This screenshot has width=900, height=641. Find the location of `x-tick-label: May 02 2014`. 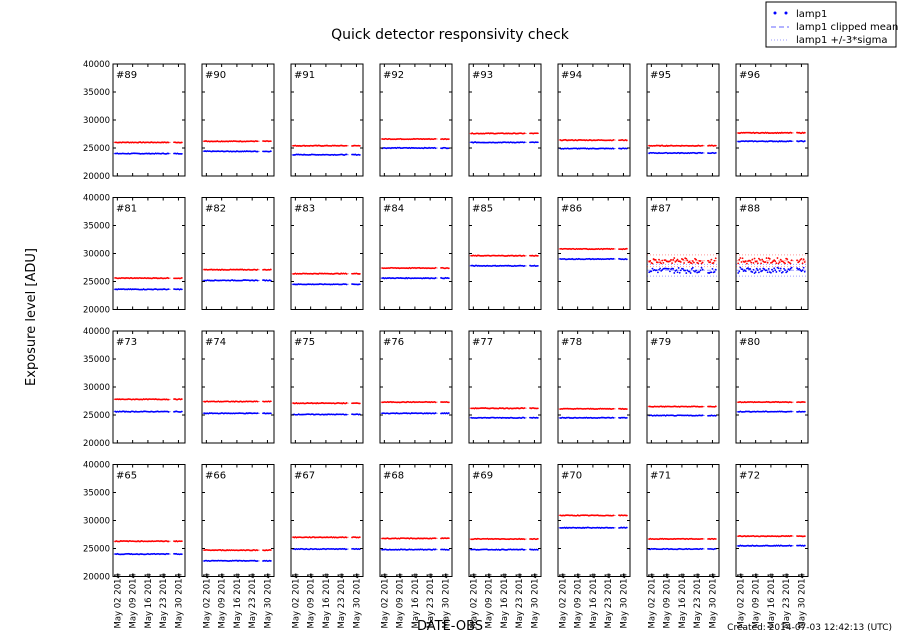

x-tick-label: May 02 2014 is located at coordinates (741, 600).